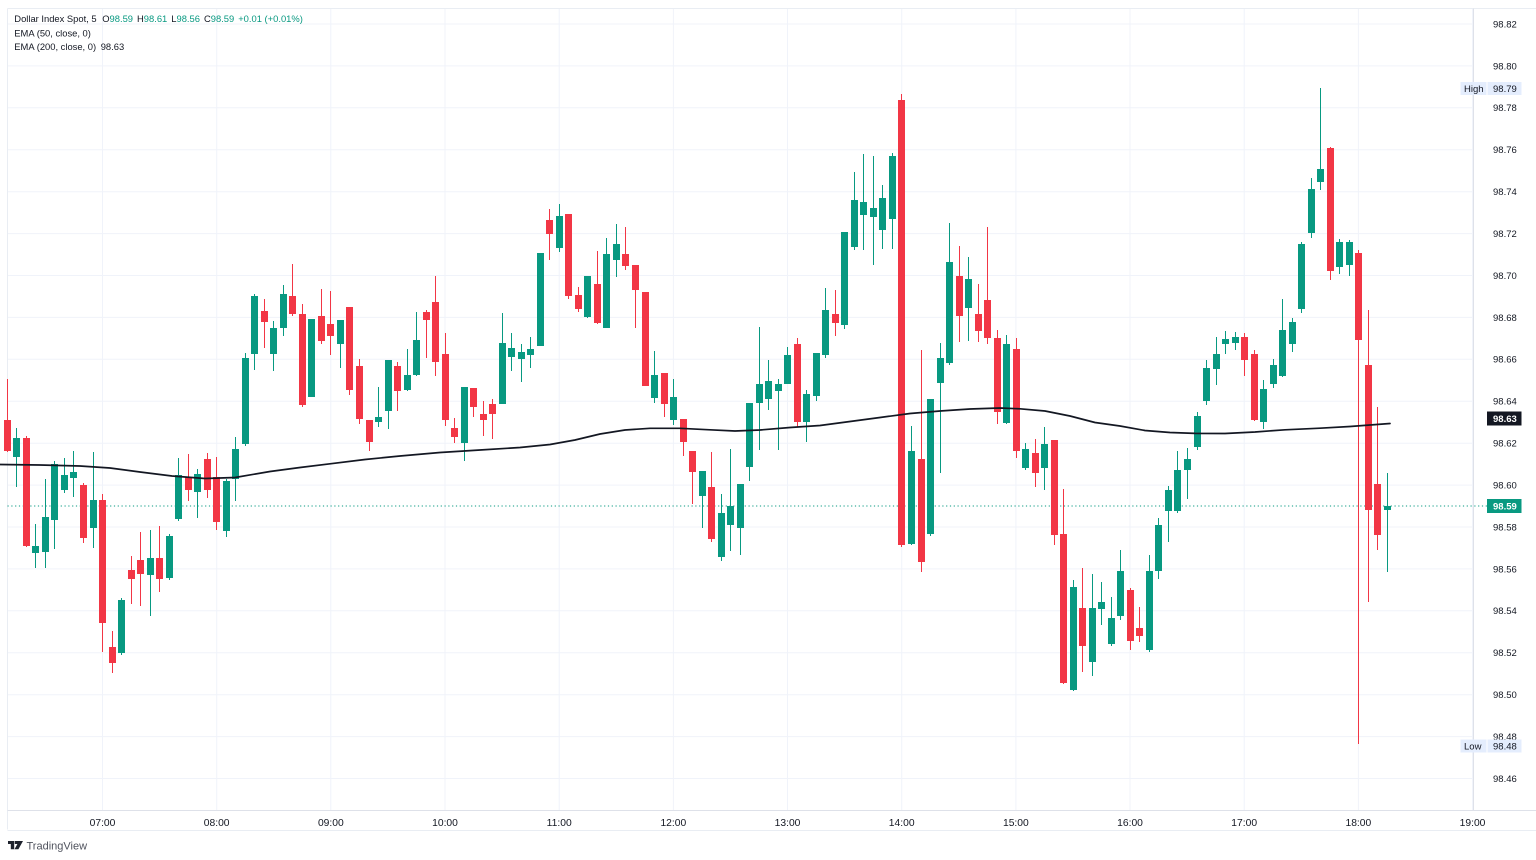 This screenshot has width=1536, height=860. Describe the element at coordinates (1358, 823) in the screenshot. I see `svg-text: 18:00` at that location.